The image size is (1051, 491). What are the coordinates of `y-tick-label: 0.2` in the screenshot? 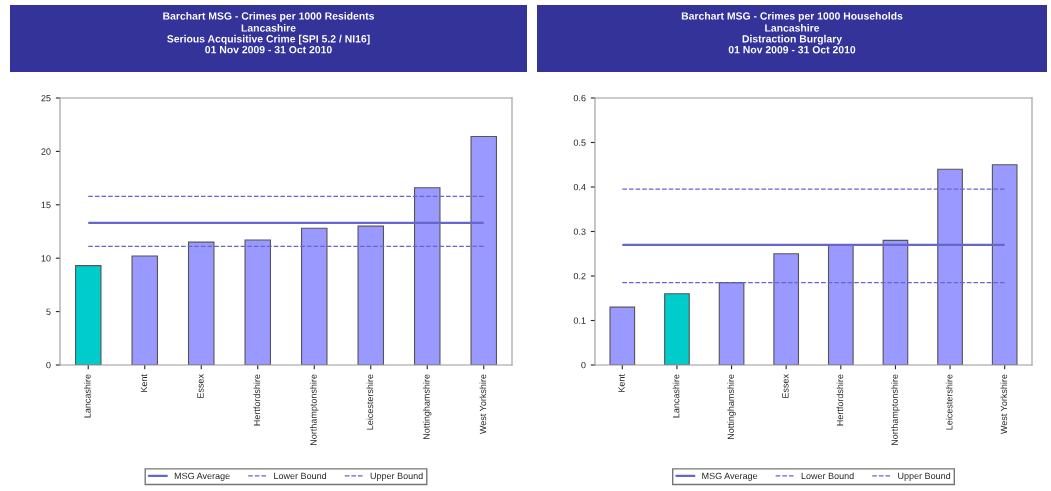 It's located at (579, 276).